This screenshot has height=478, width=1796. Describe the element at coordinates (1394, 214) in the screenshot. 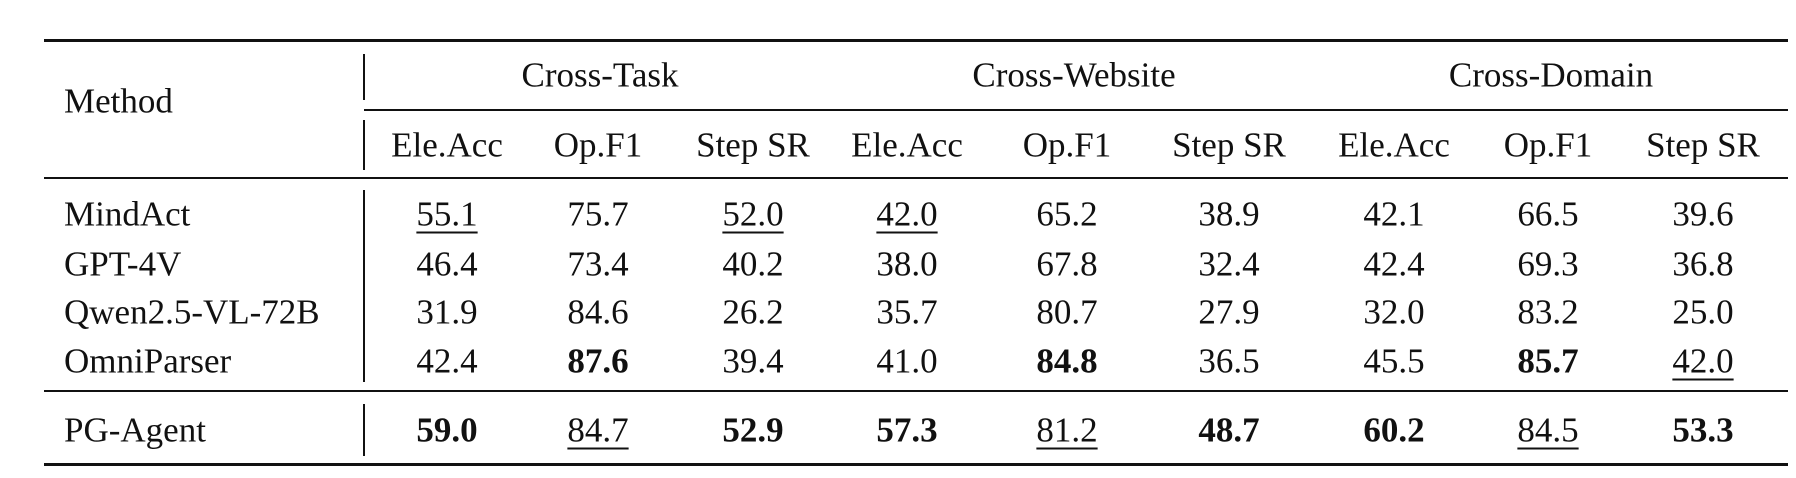

I see `cell: 42.1` at that location.